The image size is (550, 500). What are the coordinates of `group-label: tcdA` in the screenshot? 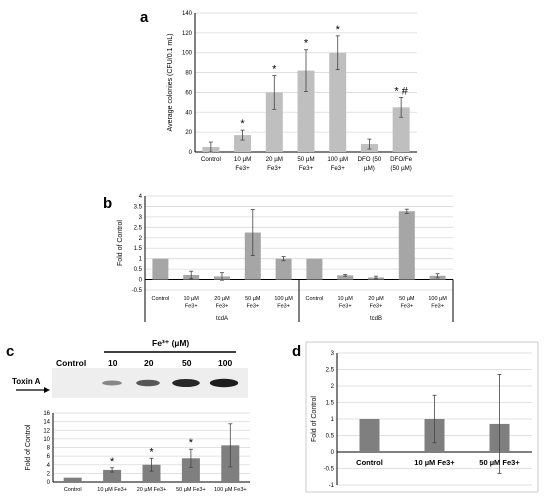 It's located at (222, 319).